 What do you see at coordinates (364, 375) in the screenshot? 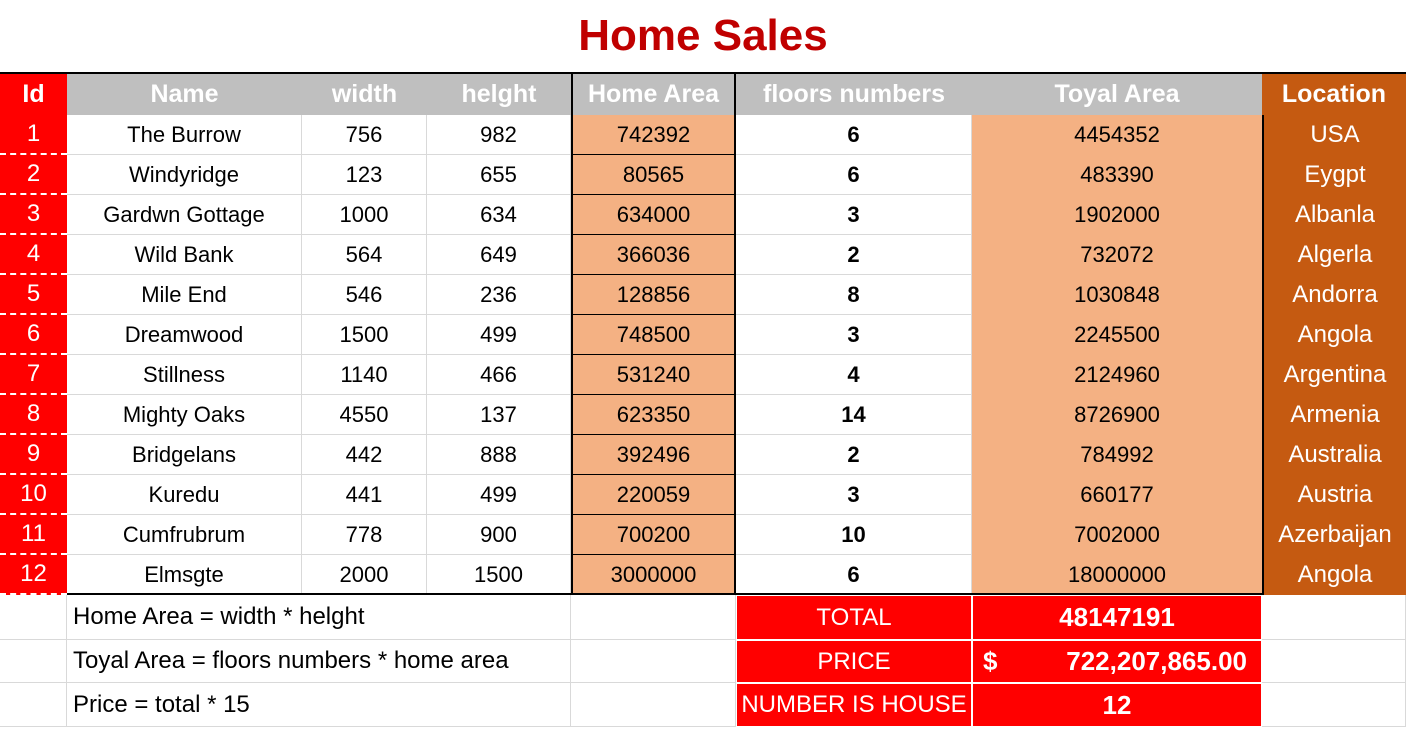
I see `table-cell: 1140` at bounding box center [364, 375].